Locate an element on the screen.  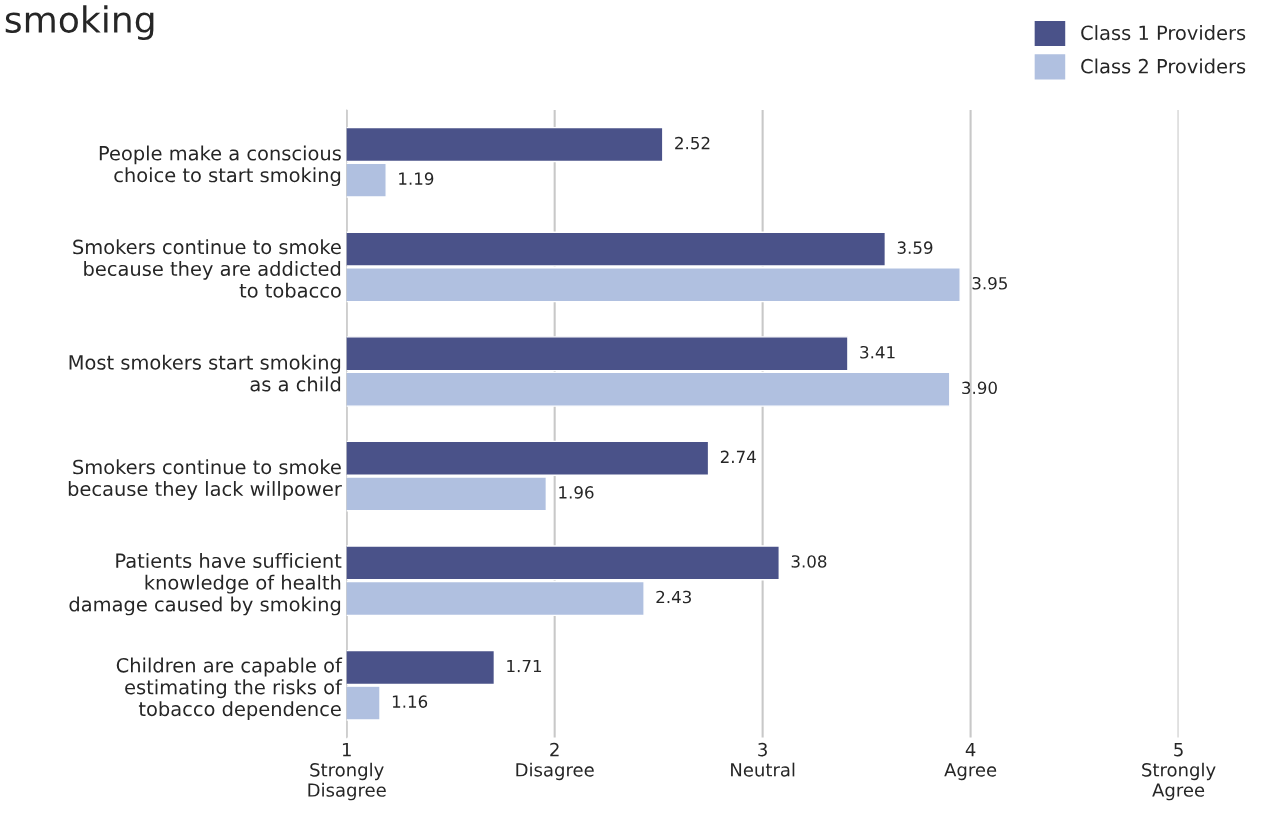
data-label: 3.59 is located at coordinates (915, 247).